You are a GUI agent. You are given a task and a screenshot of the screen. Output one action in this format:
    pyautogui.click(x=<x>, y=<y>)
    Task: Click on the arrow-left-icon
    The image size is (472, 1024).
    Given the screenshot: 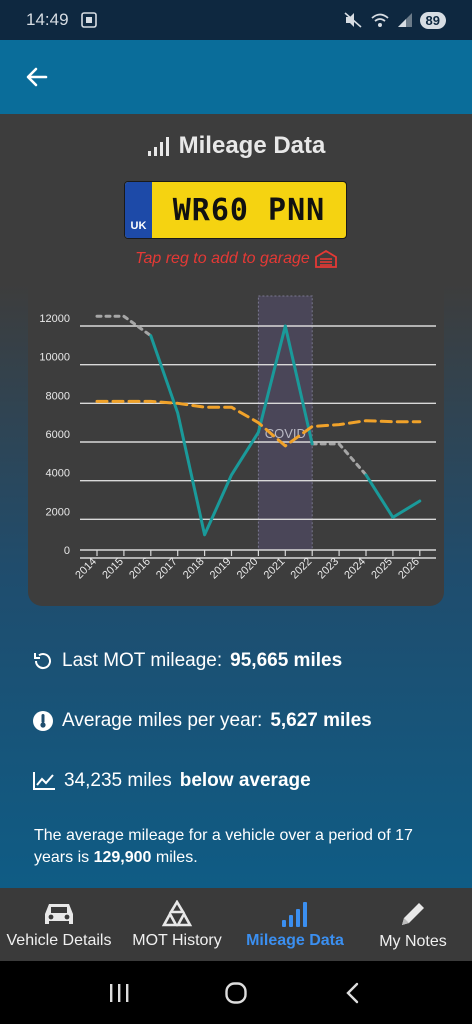 What is the action you would take?
    pyautogui.click(x=37, y=77)
    